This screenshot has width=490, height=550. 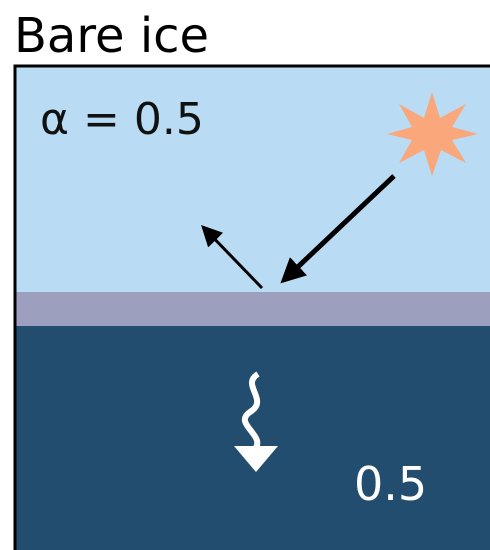 I want to click on reflected-arrow, so click(x=232, y=257).